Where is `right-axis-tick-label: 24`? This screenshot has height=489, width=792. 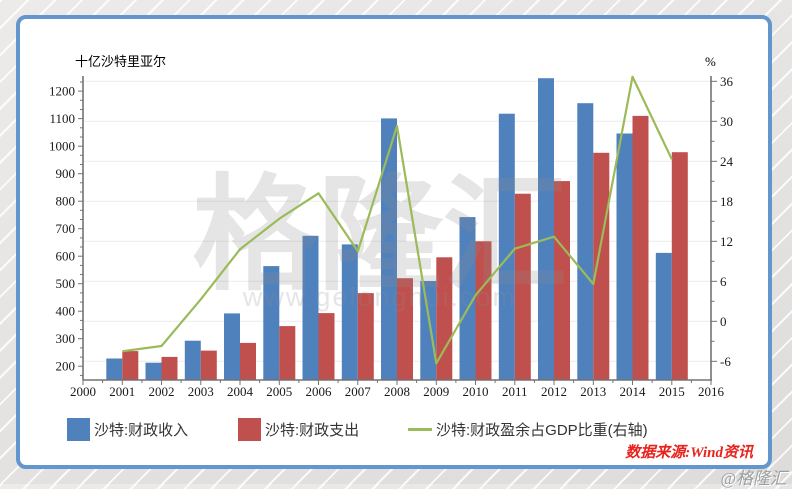 right-axis-tick-label: 24 is located at coordinates (727, 161).